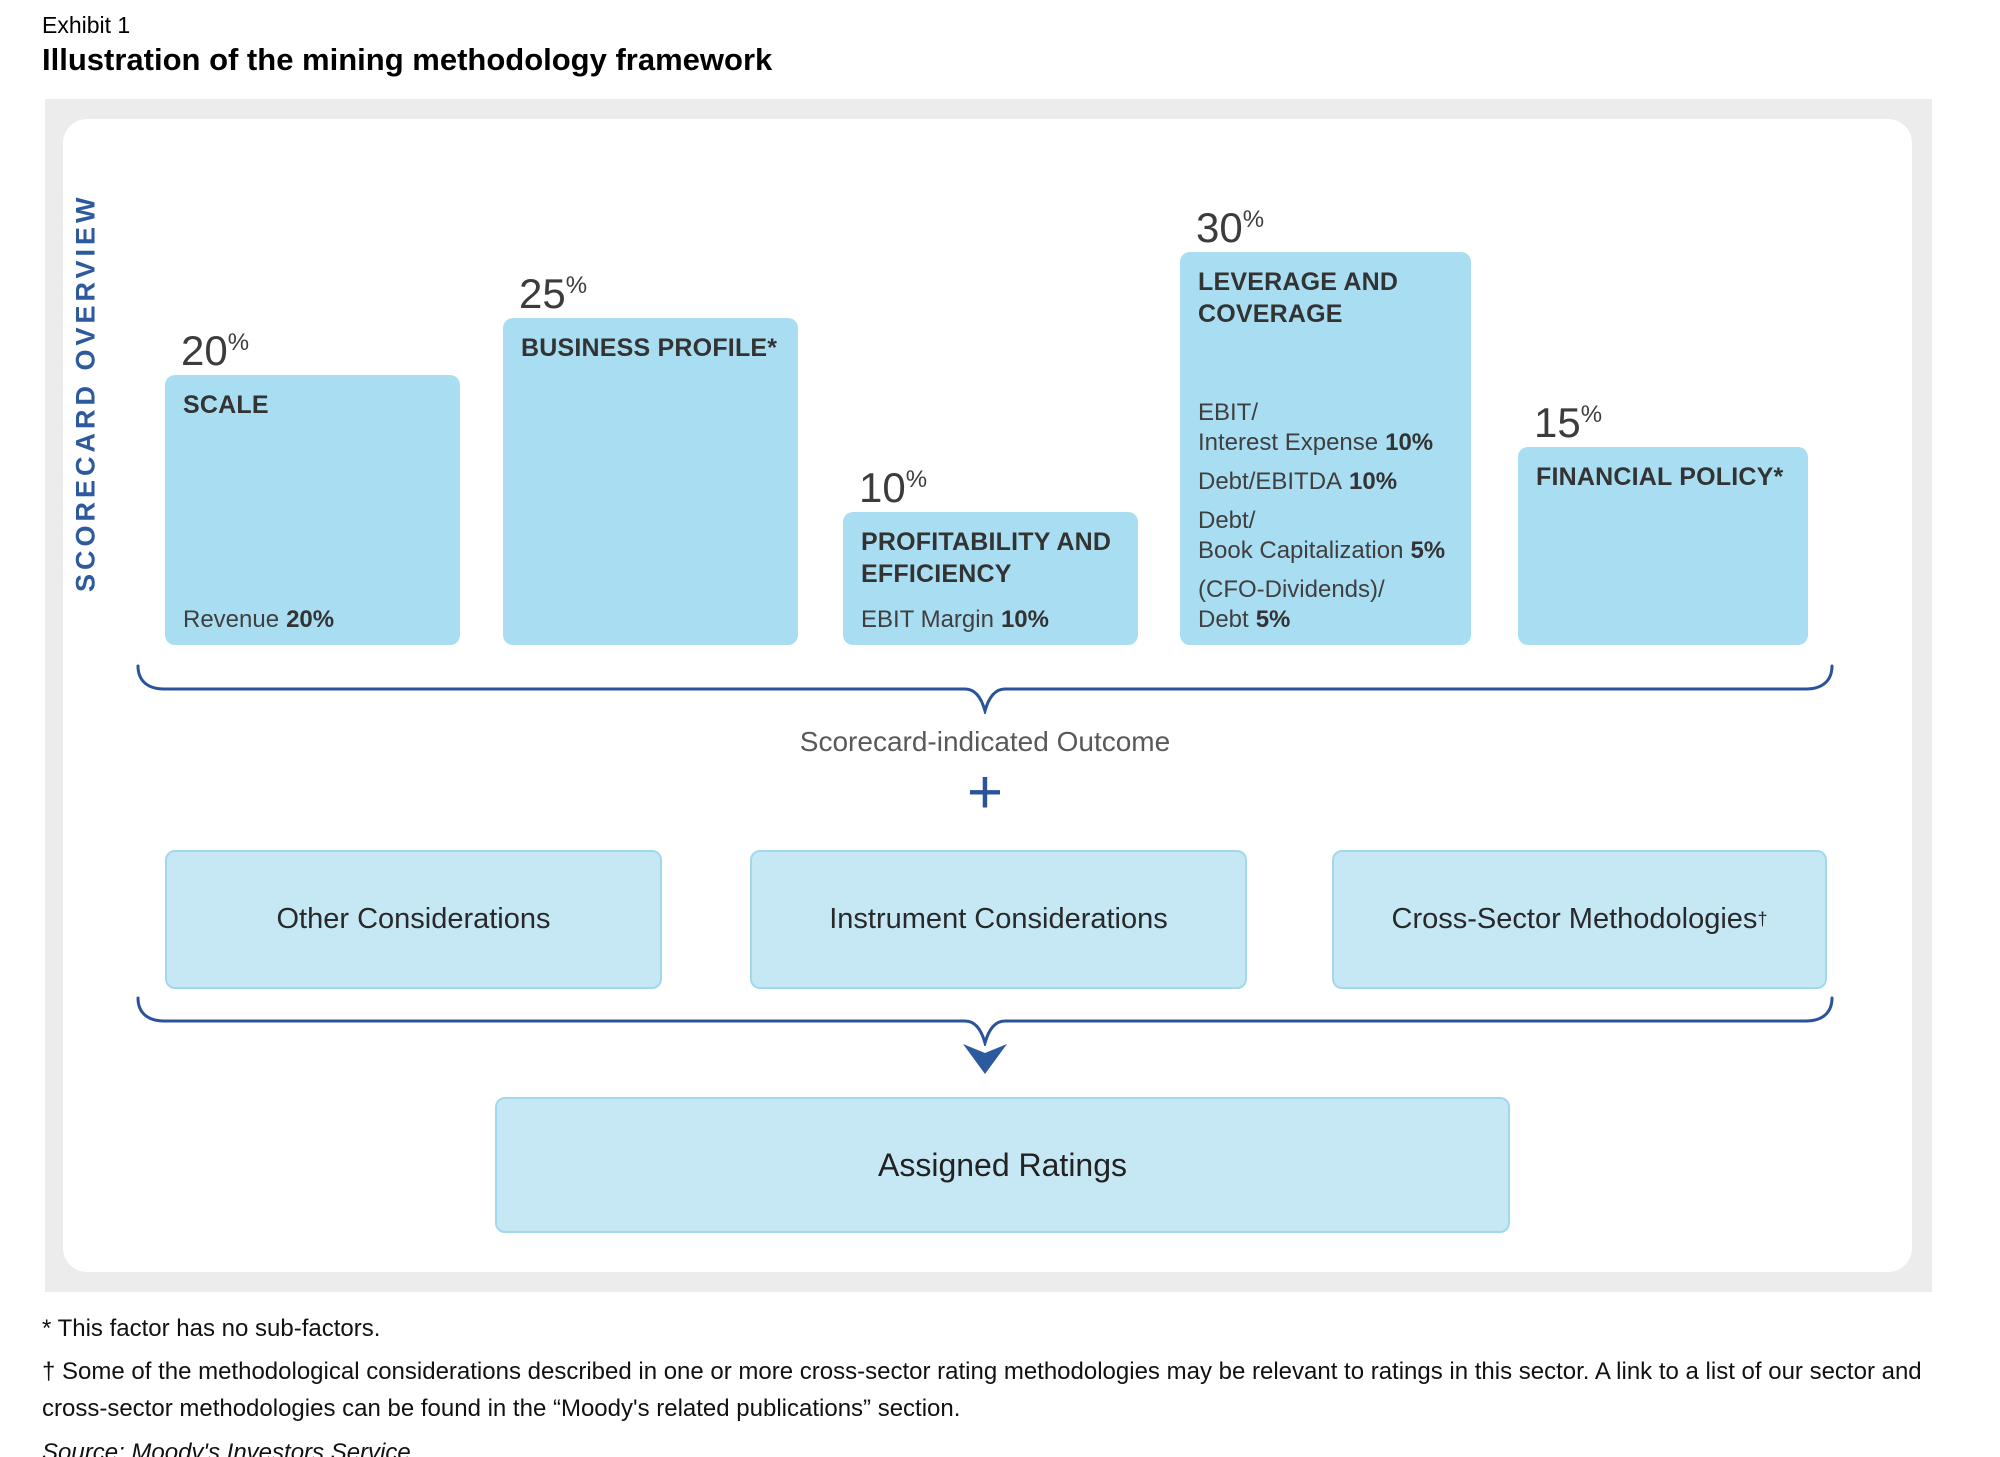 The image size is (2000, 1457). What do you see at coordinates (1330, 605) in the screenshot?
I see `subfactor: (CFO-Dividends)/ Debt 5%` at bounding box center [1330, 605].